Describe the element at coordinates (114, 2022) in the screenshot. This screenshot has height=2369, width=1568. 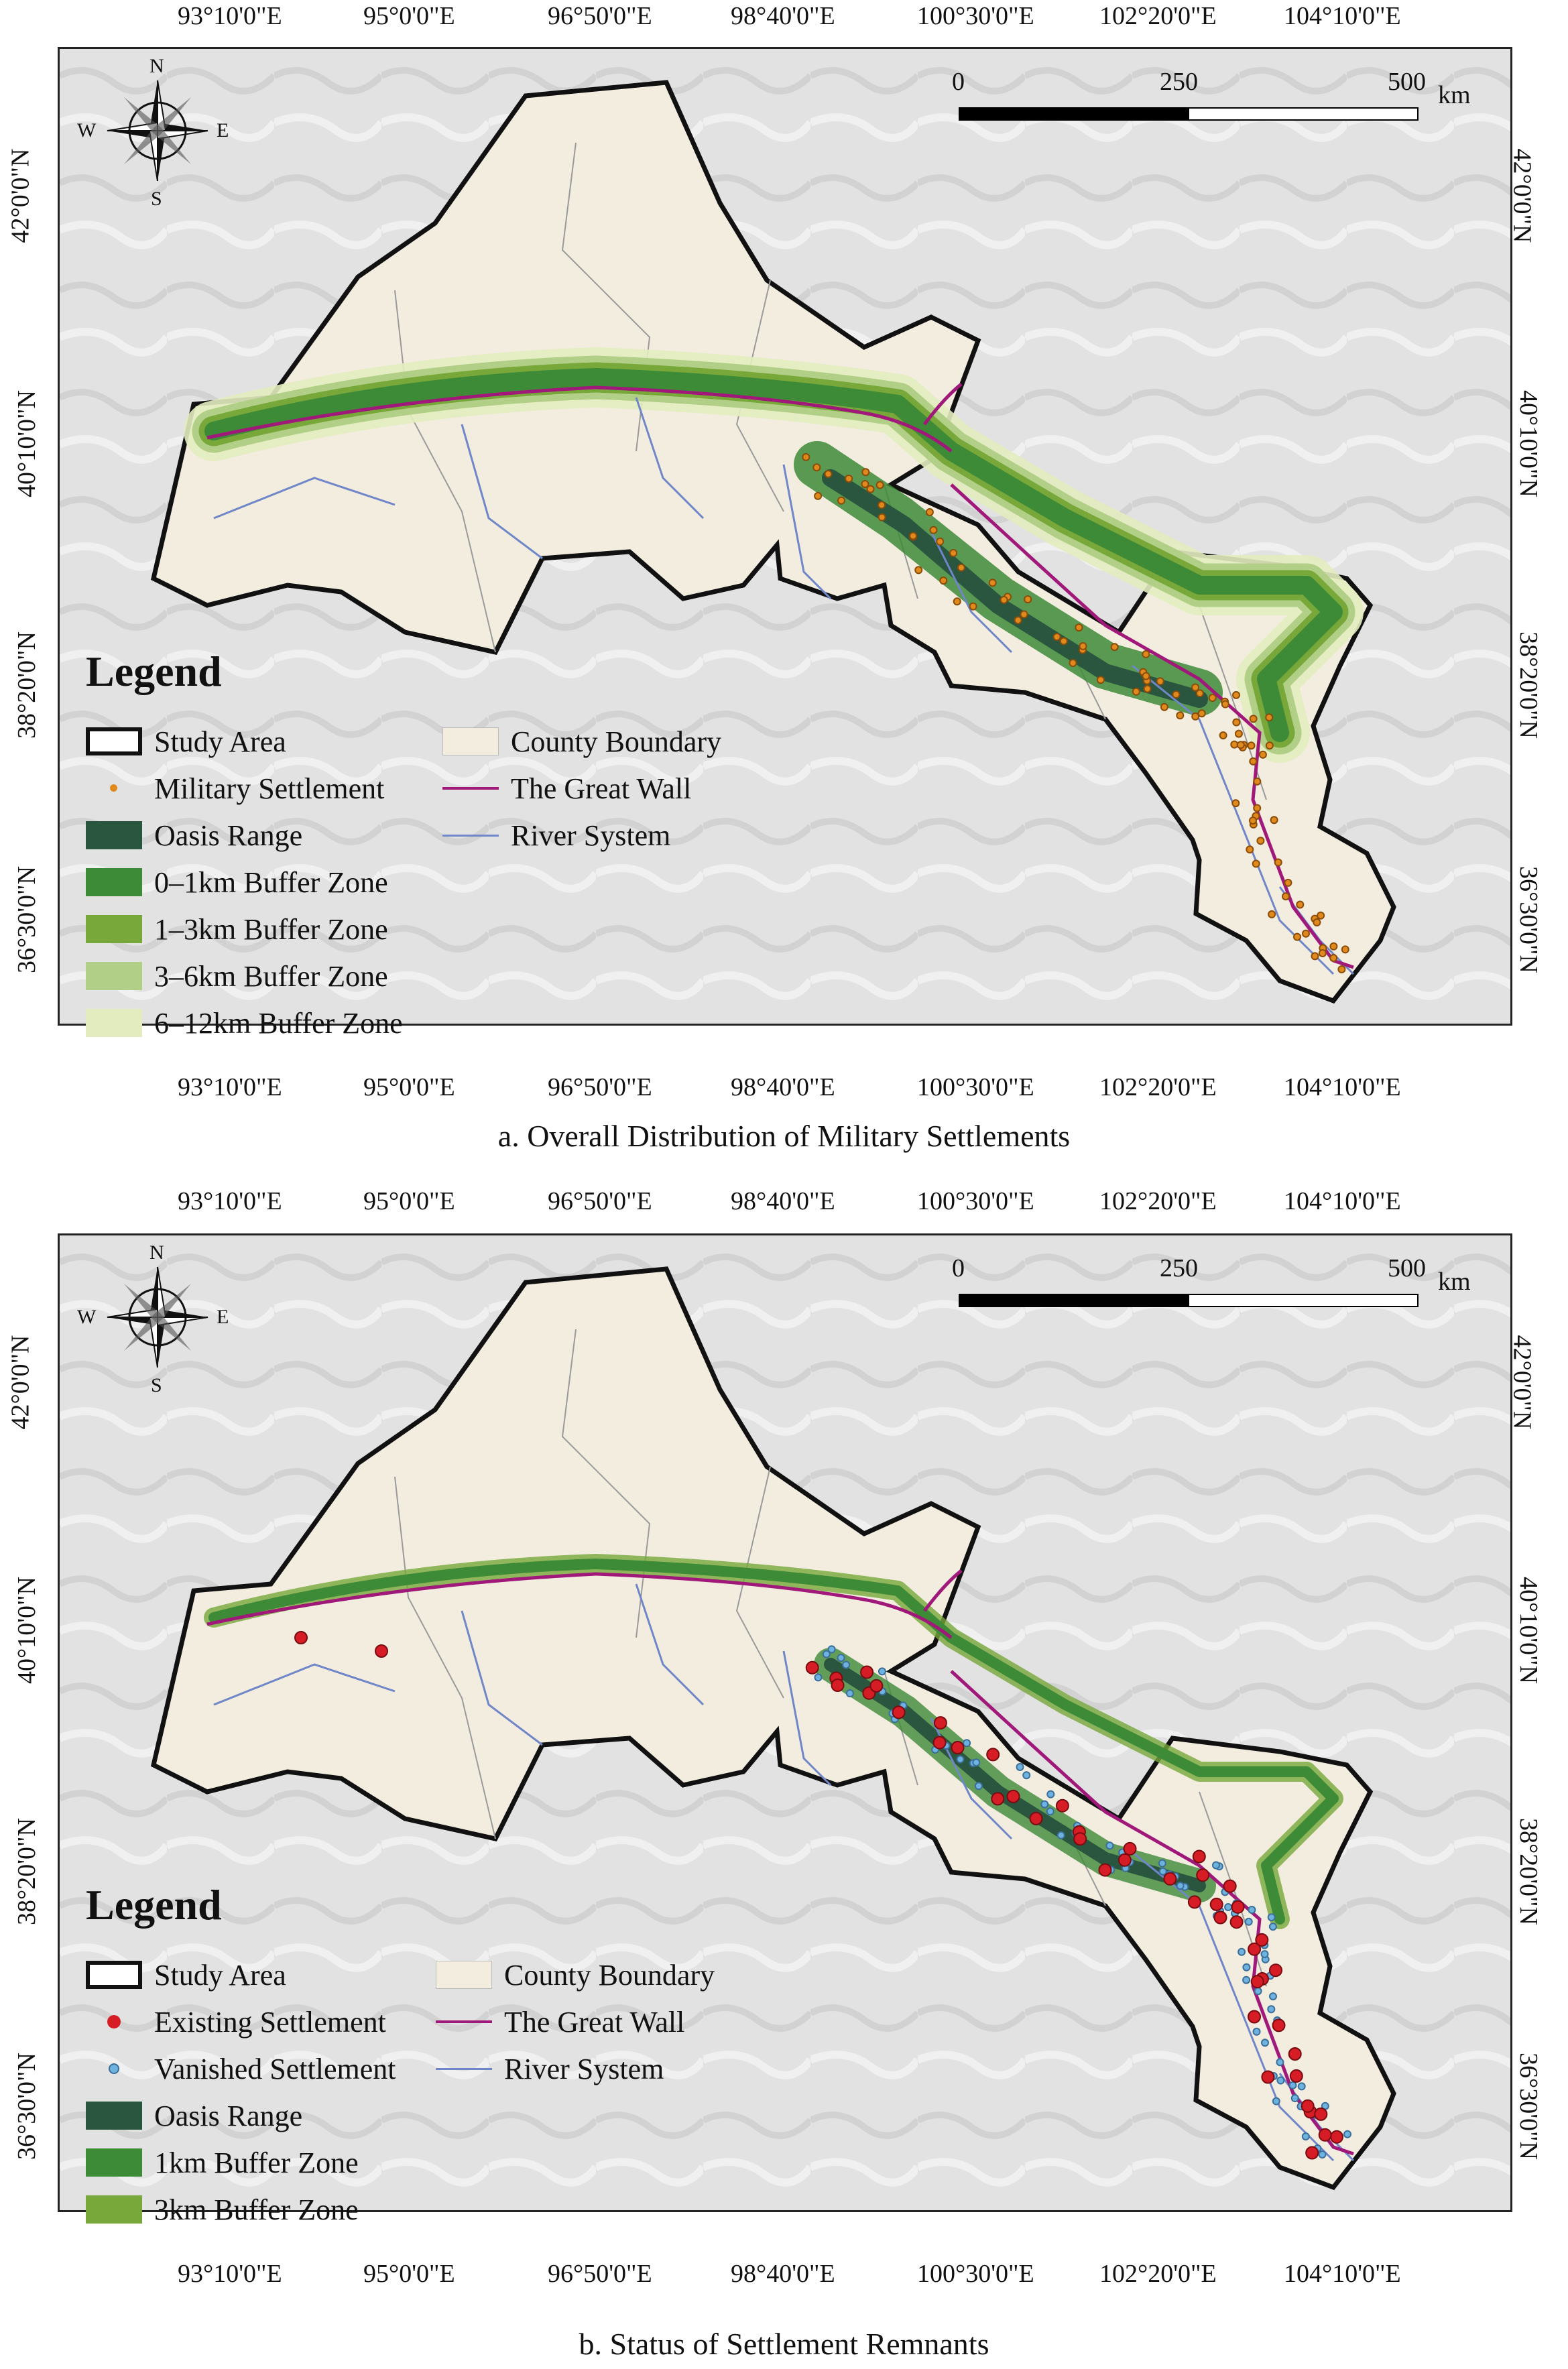
I see `existing-settlement-swatch` at that location.